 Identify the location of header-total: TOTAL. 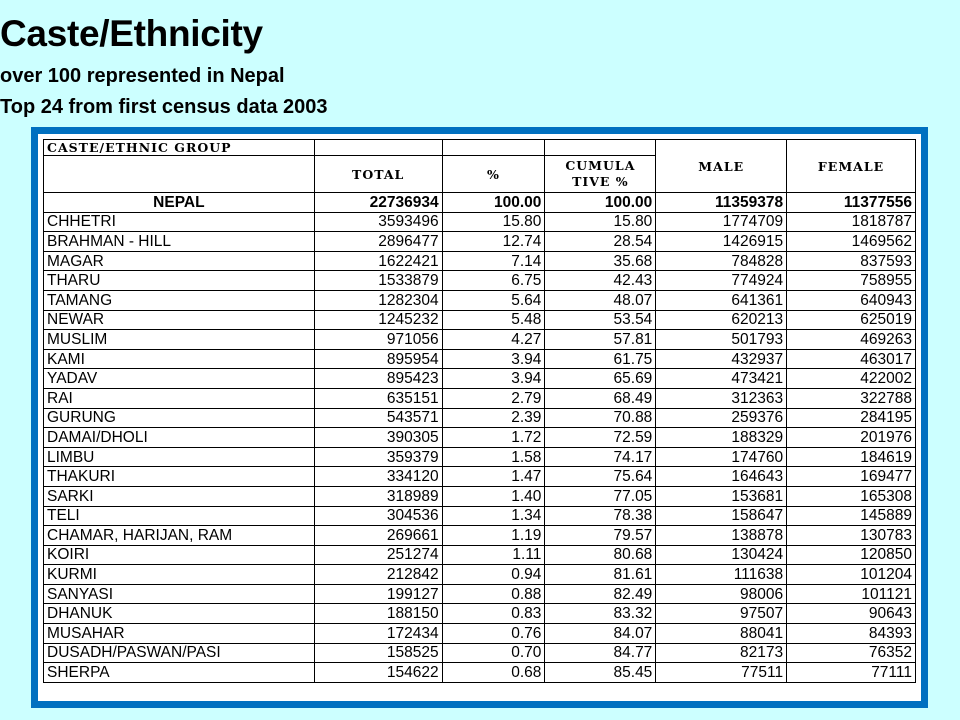
(378, 174).